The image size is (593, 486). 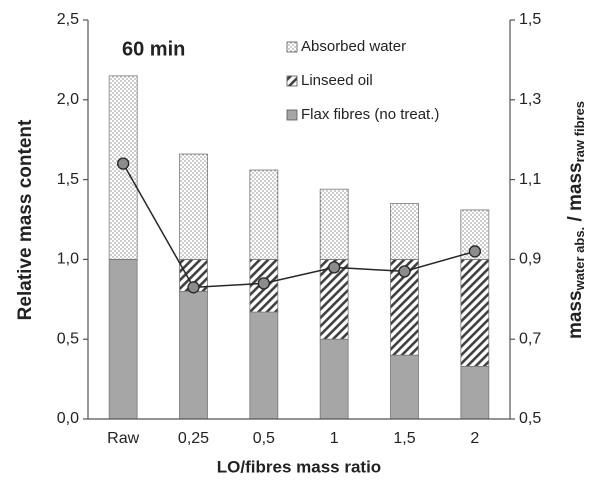 What do you see at coordinates (153, 49) in the screenshot?
I see `annotation: 60 min` at bounding box center [153, 49].